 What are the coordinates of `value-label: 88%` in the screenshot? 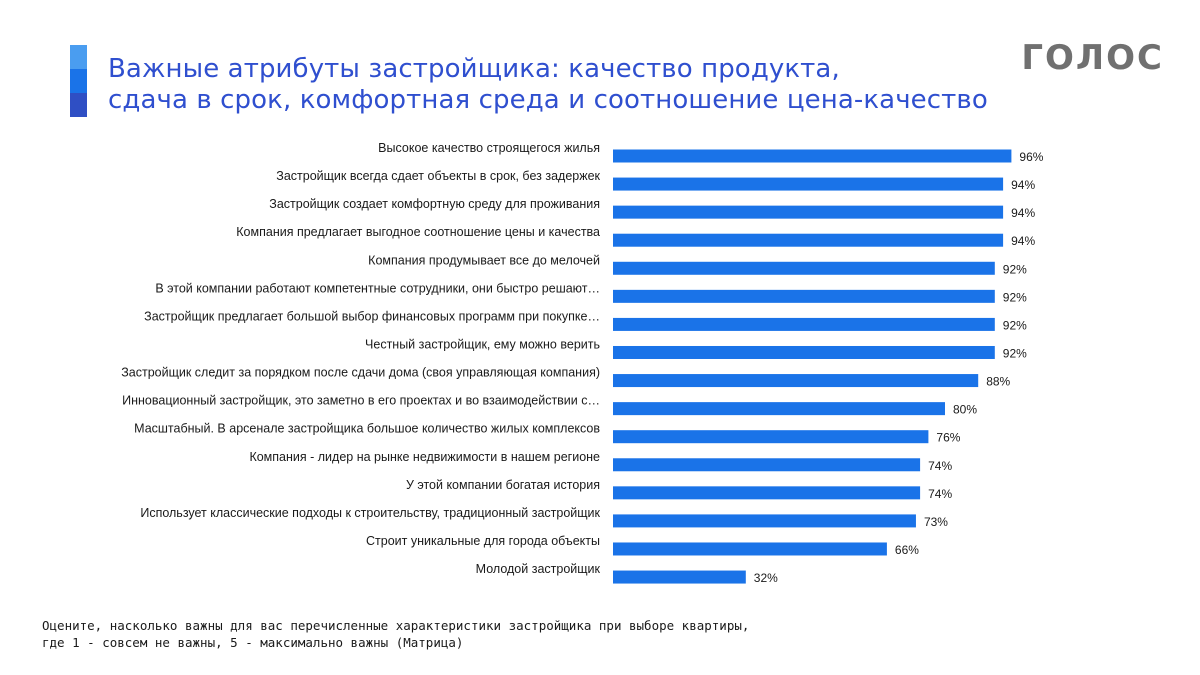 It's located at (998, 382).